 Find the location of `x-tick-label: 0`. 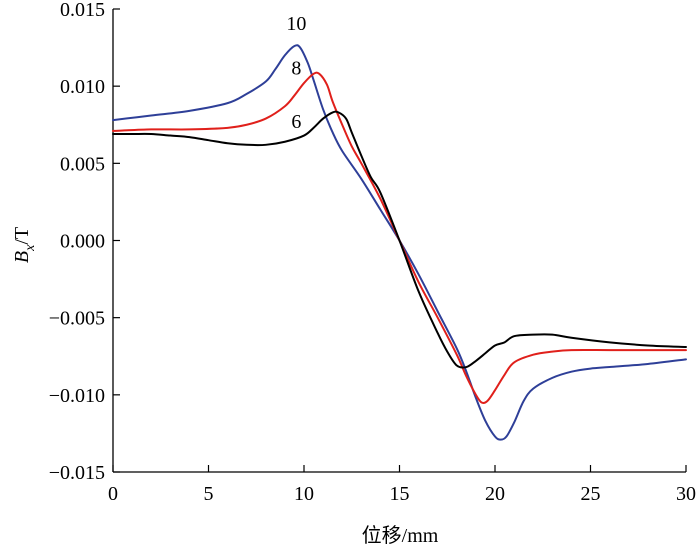

x-tick-label: 0 is located at coordinates (113, 494).